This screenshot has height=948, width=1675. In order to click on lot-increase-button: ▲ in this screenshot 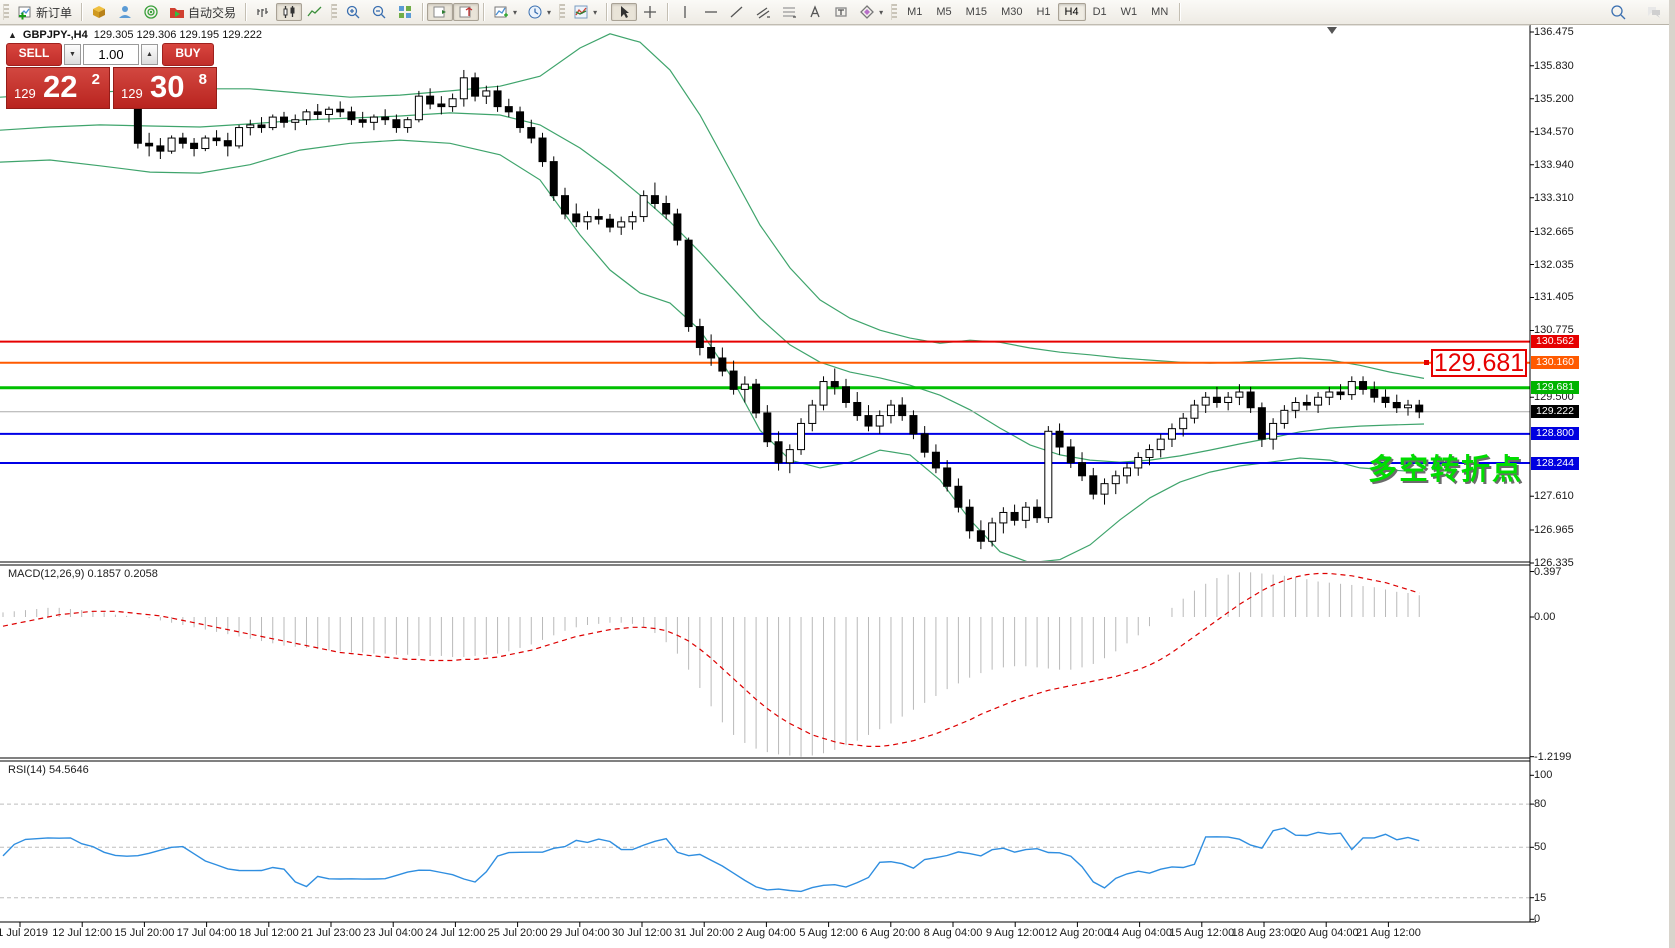, I will do `click(149, 54)`.